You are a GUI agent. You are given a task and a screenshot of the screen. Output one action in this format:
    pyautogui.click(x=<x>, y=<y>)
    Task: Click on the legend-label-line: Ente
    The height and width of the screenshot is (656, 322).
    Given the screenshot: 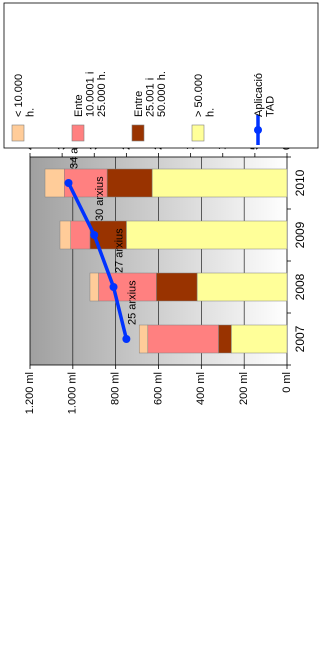 What is the action you would take?
    pyautogui.click(x=79, y=105)
    